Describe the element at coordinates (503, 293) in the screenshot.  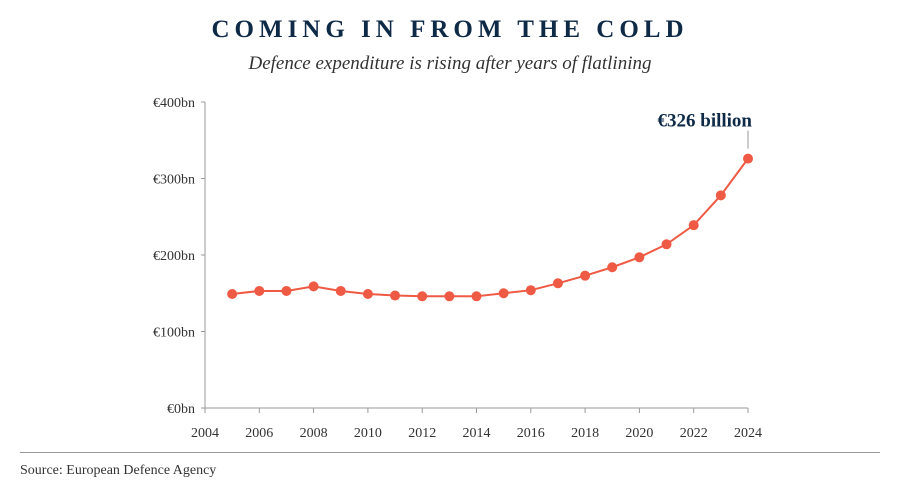
I see `data-point-2015` at that location.